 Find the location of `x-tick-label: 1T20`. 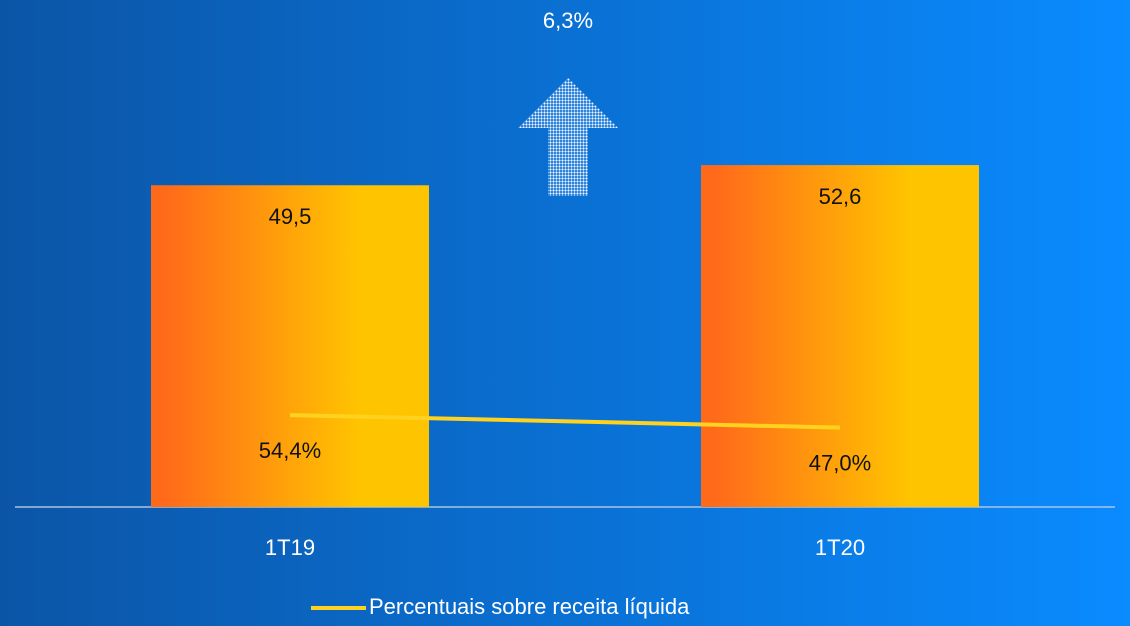

x-tick-label: 1T20 is located at coordinates (840, 547).